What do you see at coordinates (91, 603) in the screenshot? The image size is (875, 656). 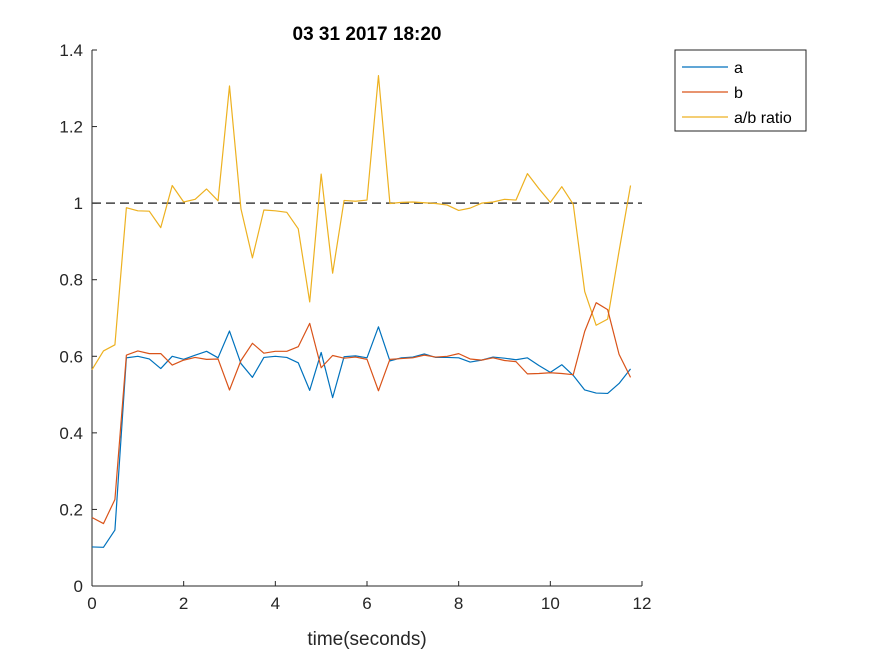 I see `x-tick-label: 0` at bounding box center [91, 603].